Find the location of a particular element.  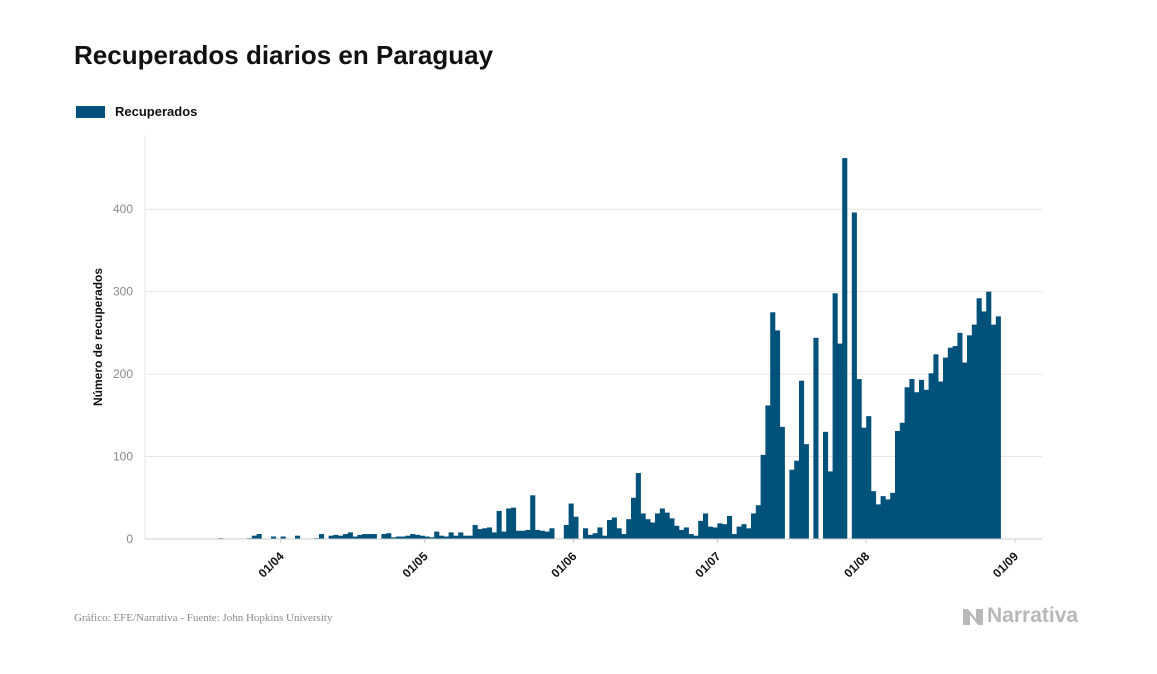

x-axis-ticks: 01/04 01/05 01/06 01/07 01/08 01/09 is located at coordinates (638, 559).